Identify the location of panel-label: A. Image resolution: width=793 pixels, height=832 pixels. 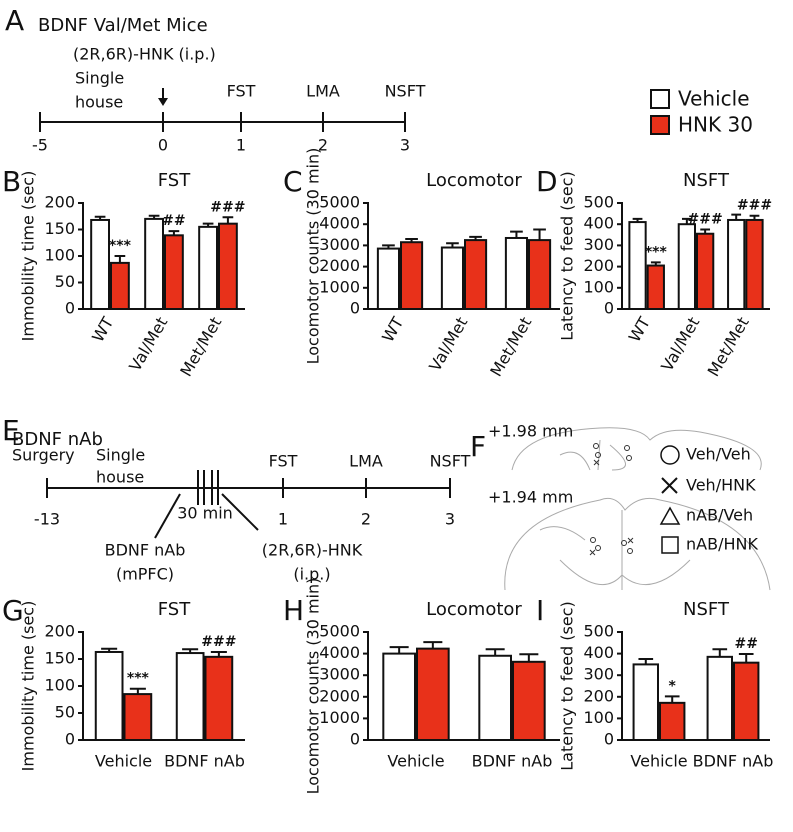
(14, 20).